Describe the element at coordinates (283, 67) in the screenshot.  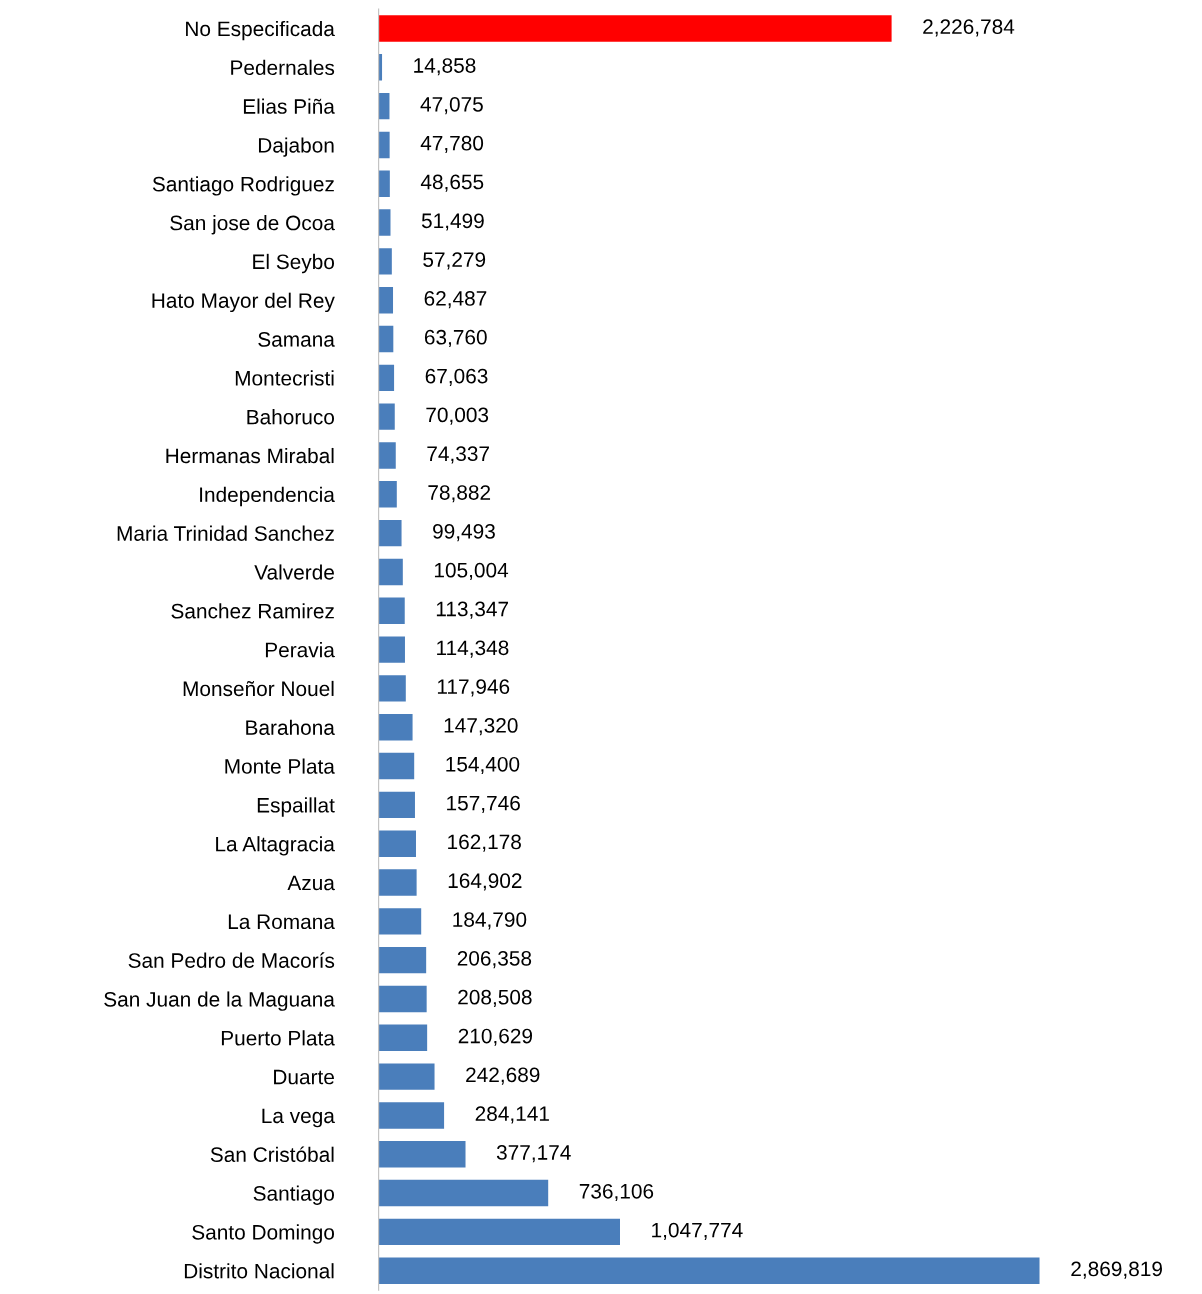
I see `y-tick-label: Pedernales` at that location.